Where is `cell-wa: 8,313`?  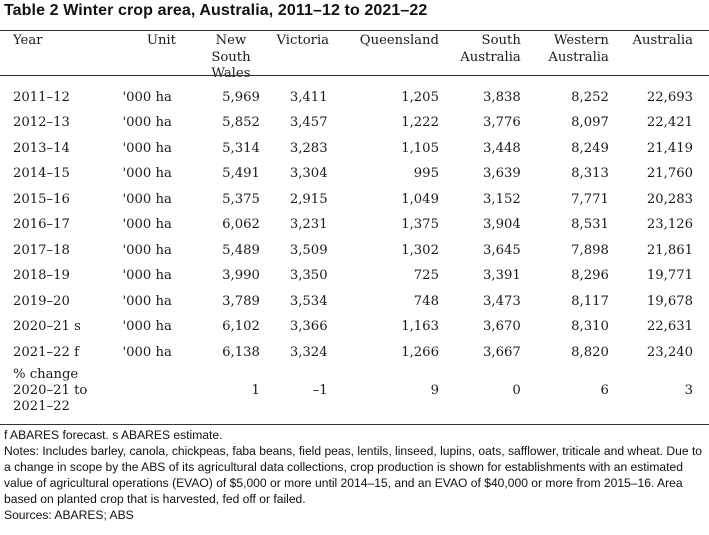 cell-wa: 8,313 is located at coordinates (590, 173).